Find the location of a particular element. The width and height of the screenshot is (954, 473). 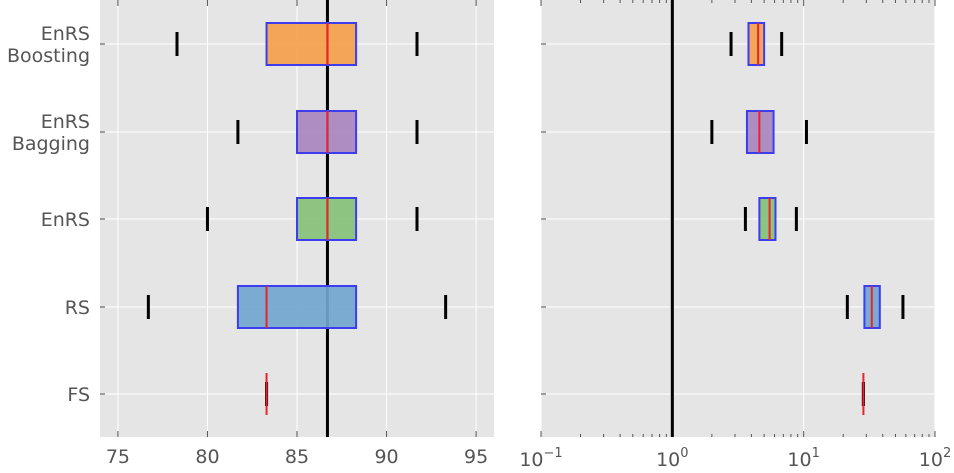

x-tick-label-exponent: −1 is located at coordinates (553, 453).